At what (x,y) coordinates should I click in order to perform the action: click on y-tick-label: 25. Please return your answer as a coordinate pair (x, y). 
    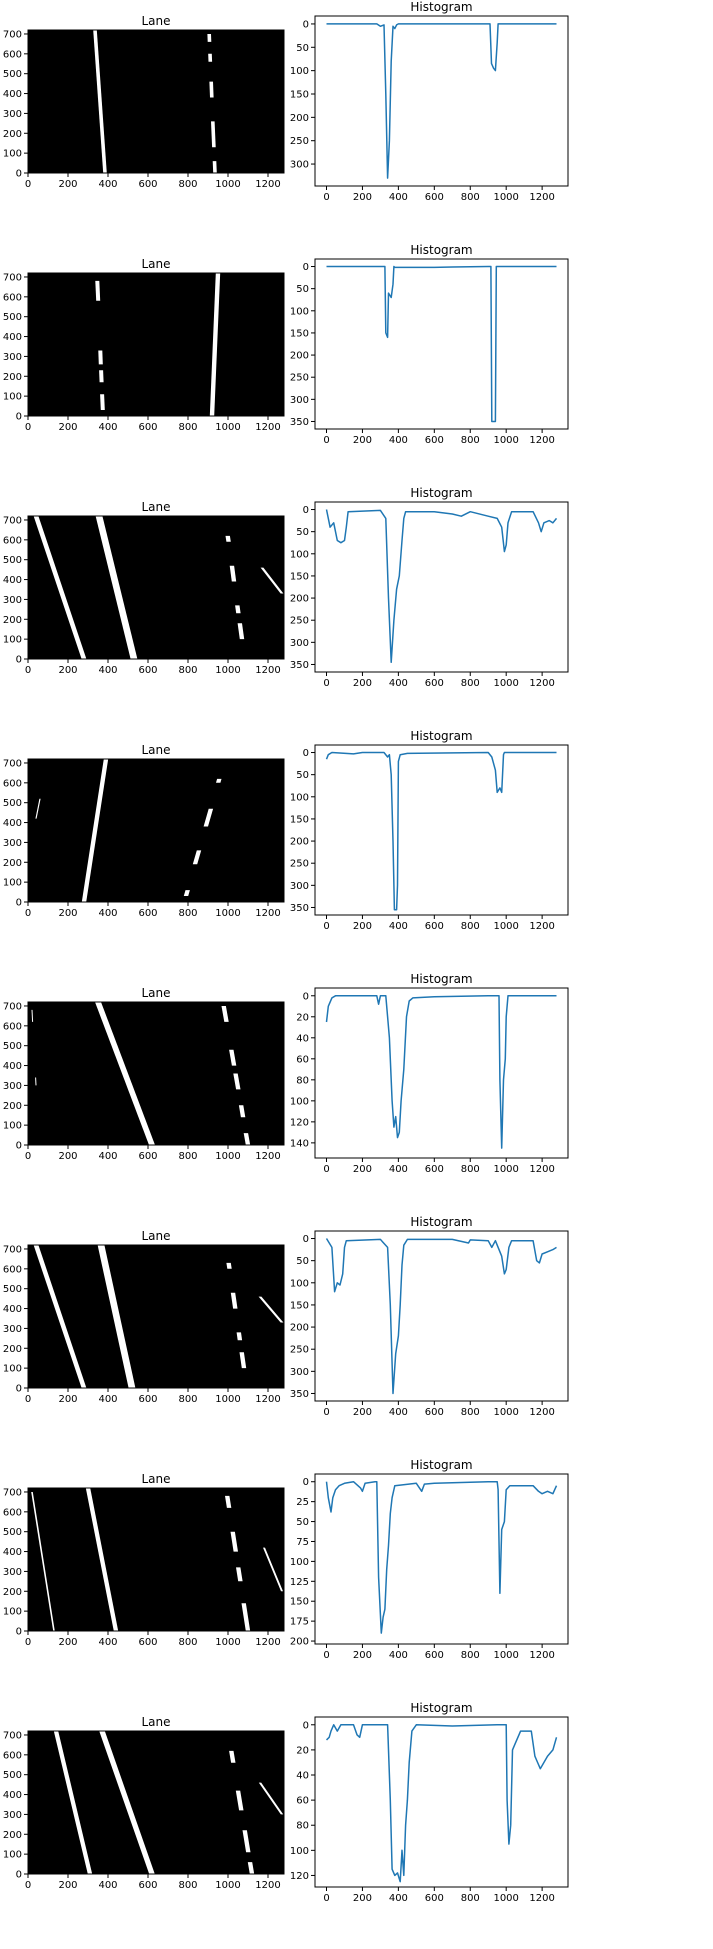
    Looking at the image, I should click on (302, 1502).